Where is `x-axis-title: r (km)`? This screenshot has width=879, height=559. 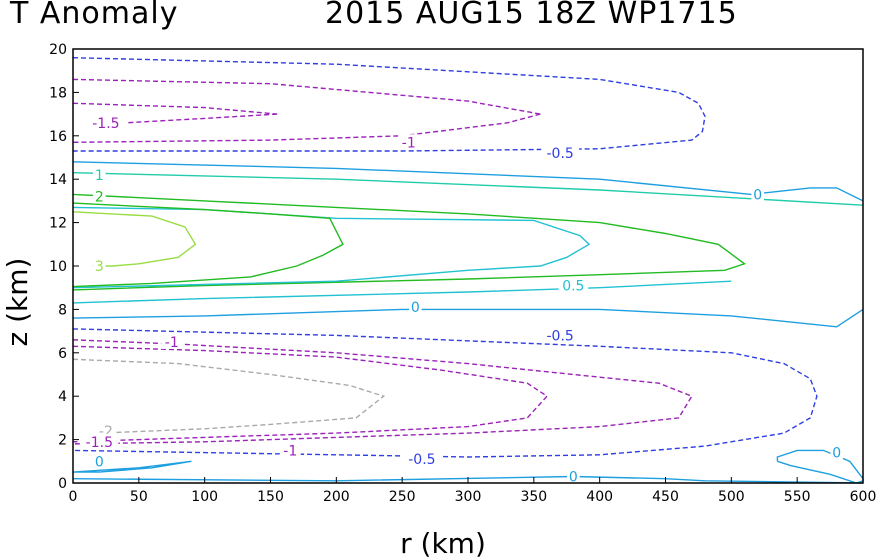
x-axis-title: r (km) is located at coordinates (443, 543).